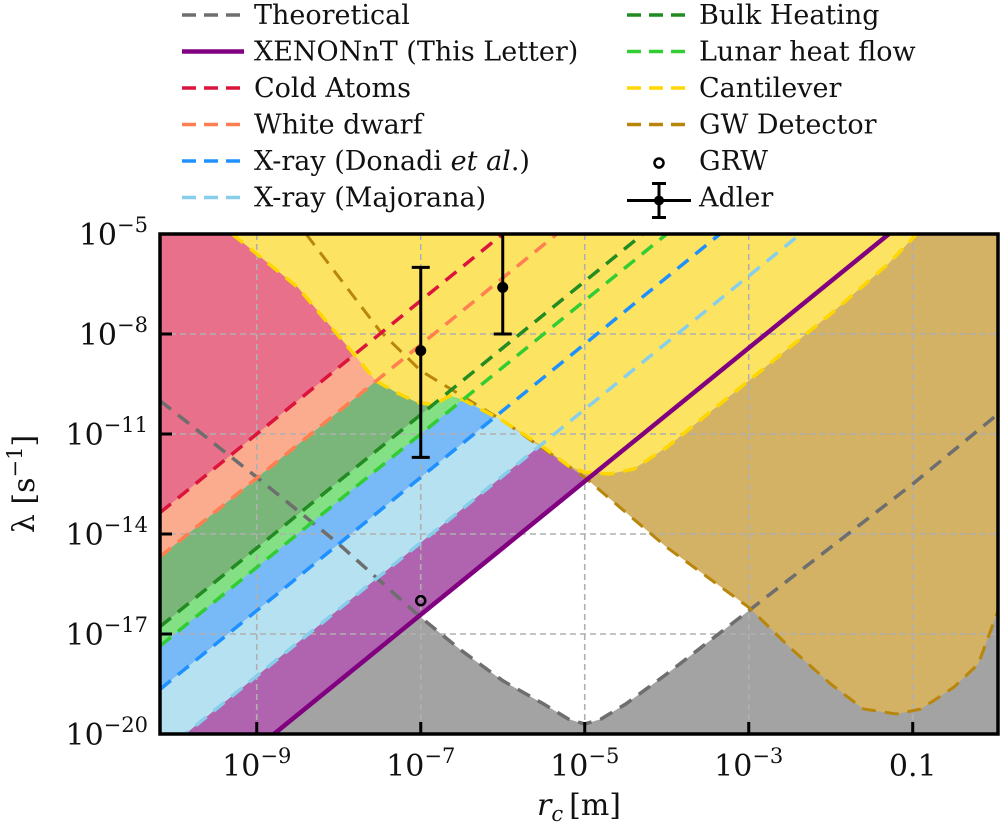  Describe the element at coordinates (113, 333) in the screenshot. I see `y-tick-label: 10⁻⁸` at that location.